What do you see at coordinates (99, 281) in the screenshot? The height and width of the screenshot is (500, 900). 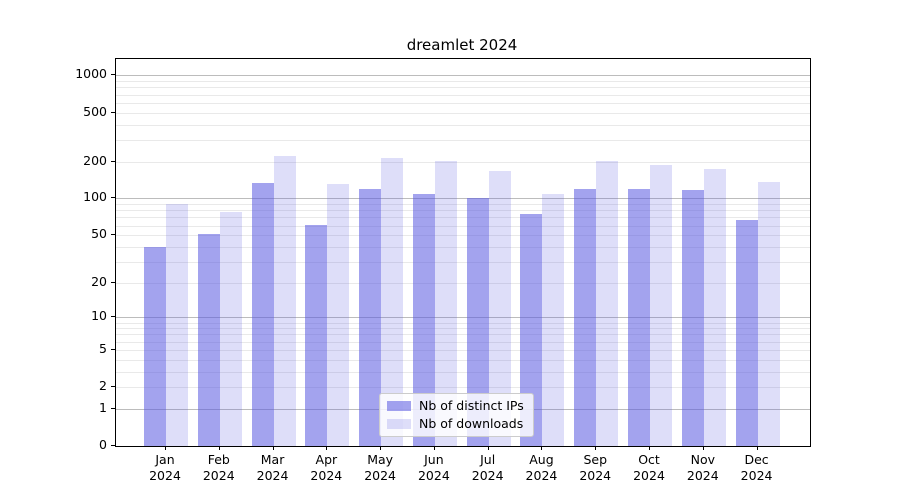 I see `y-tick-label: 20` at bounding box center [99, 281].